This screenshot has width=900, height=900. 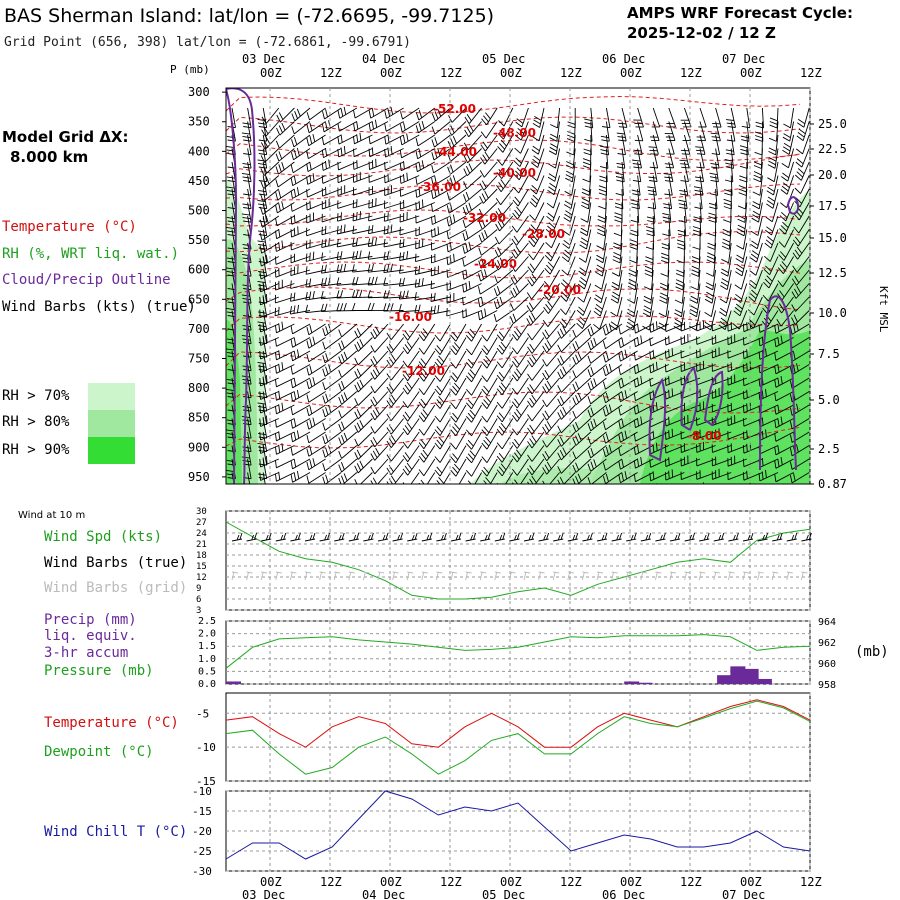 I want to click on date-label-bottom: 04 Dec, so click(x=383, y=894).